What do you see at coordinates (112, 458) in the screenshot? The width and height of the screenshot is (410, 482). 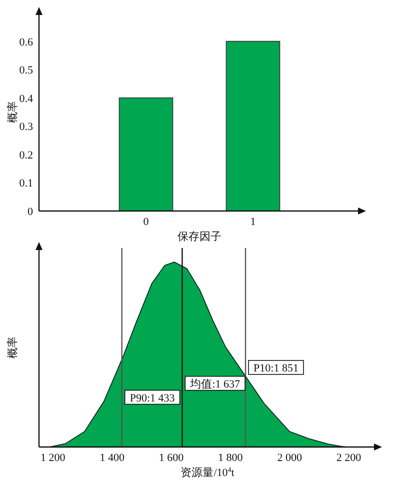 I see `x-tick-label: 1 400` at bounding box center [112, 458].